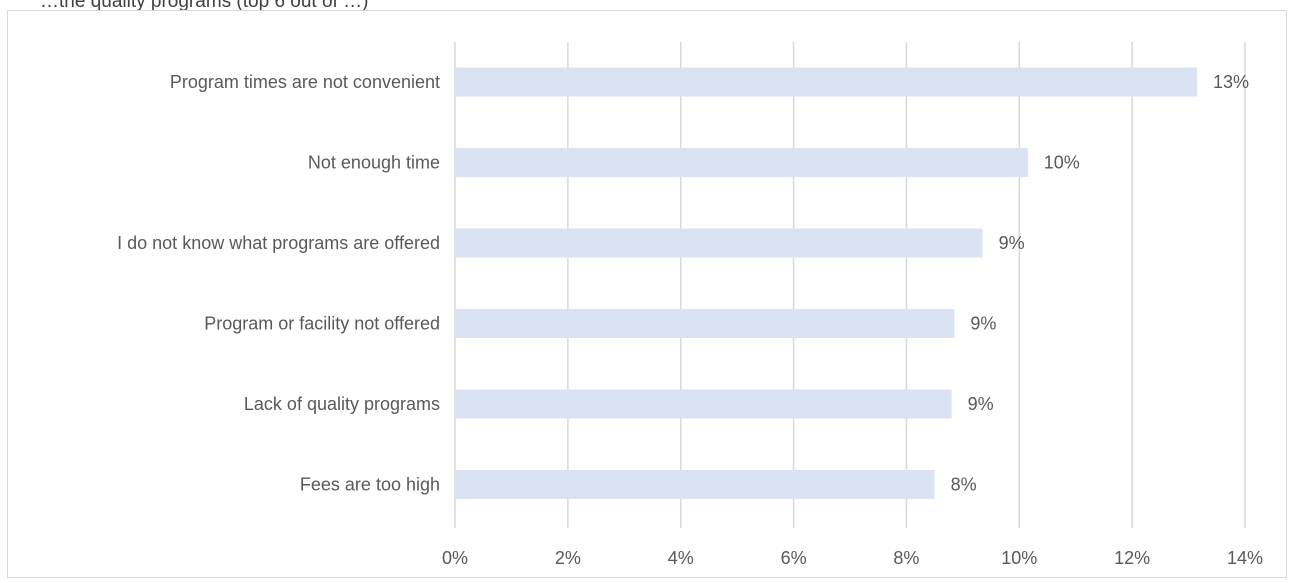 The height and width of the screenshot is (583, 1295). I want to click on category-label: Not enough time, so click(374, 163).